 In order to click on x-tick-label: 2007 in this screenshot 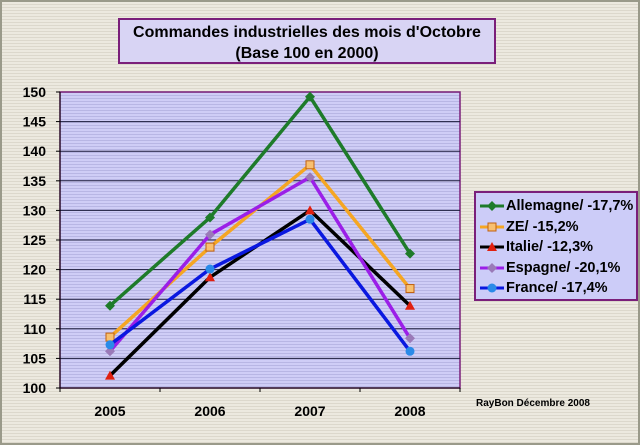, I will do `click(309, 411)`.